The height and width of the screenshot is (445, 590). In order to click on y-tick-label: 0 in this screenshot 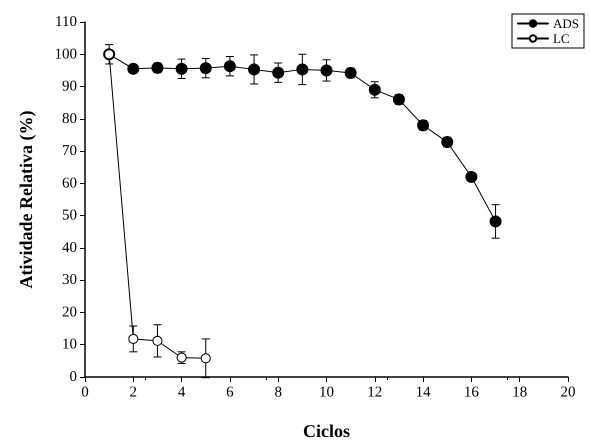, I will do `click(73, 377)`.